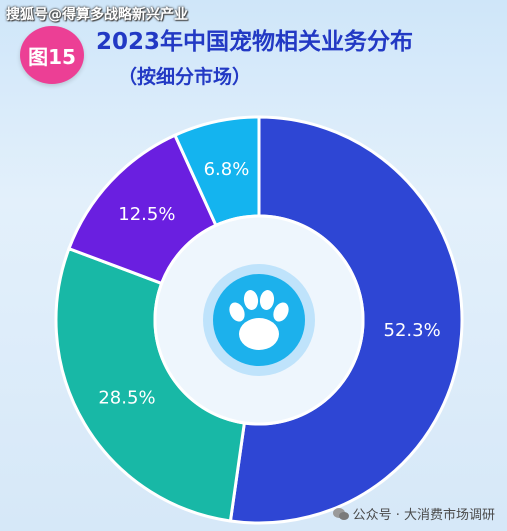 The image size is (507, 531). I want to click on figure-badge: 图15, so click(52, 55).